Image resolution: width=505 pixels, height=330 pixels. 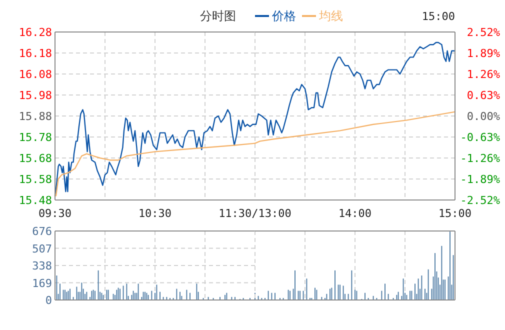 What do you see at coordinates (480, 200) in the screenshot?
I see `text: -2.52%` at bounding box center [480, 200].